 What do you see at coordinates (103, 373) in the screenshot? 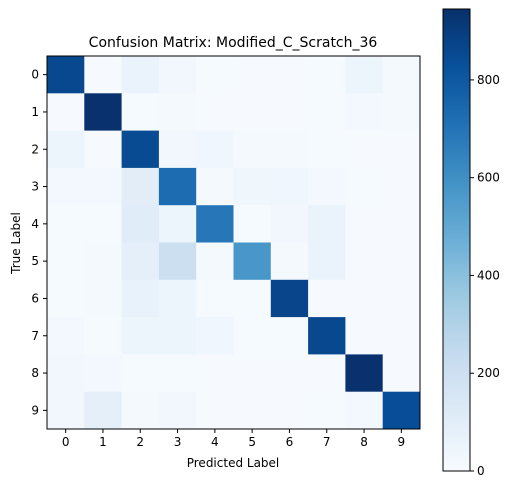
I see `heatmap-cell-r8-c1` at bounding box center [103, 373].